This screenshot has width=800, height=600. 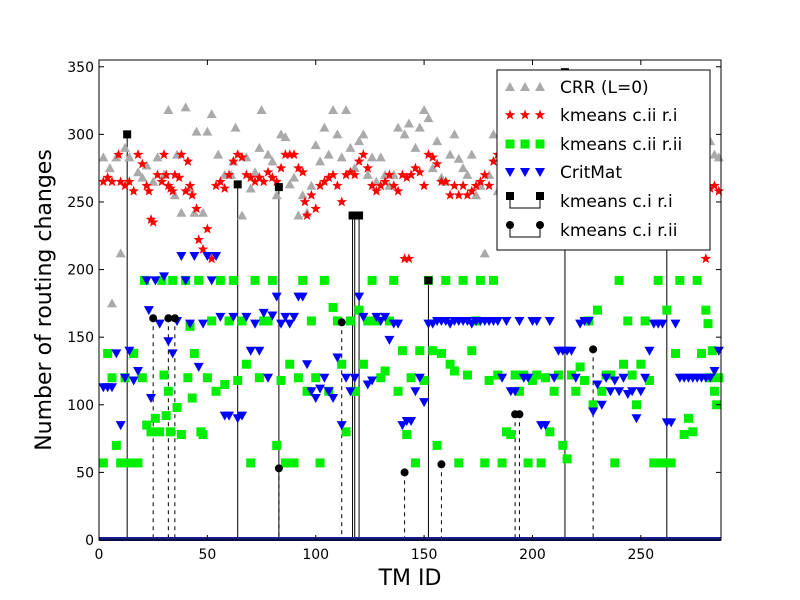 What do you see at coordinates (618, 231) in the screenshot?
I see `legend-label: kmeans c.i r.ii` at bounding box center [618, 231].